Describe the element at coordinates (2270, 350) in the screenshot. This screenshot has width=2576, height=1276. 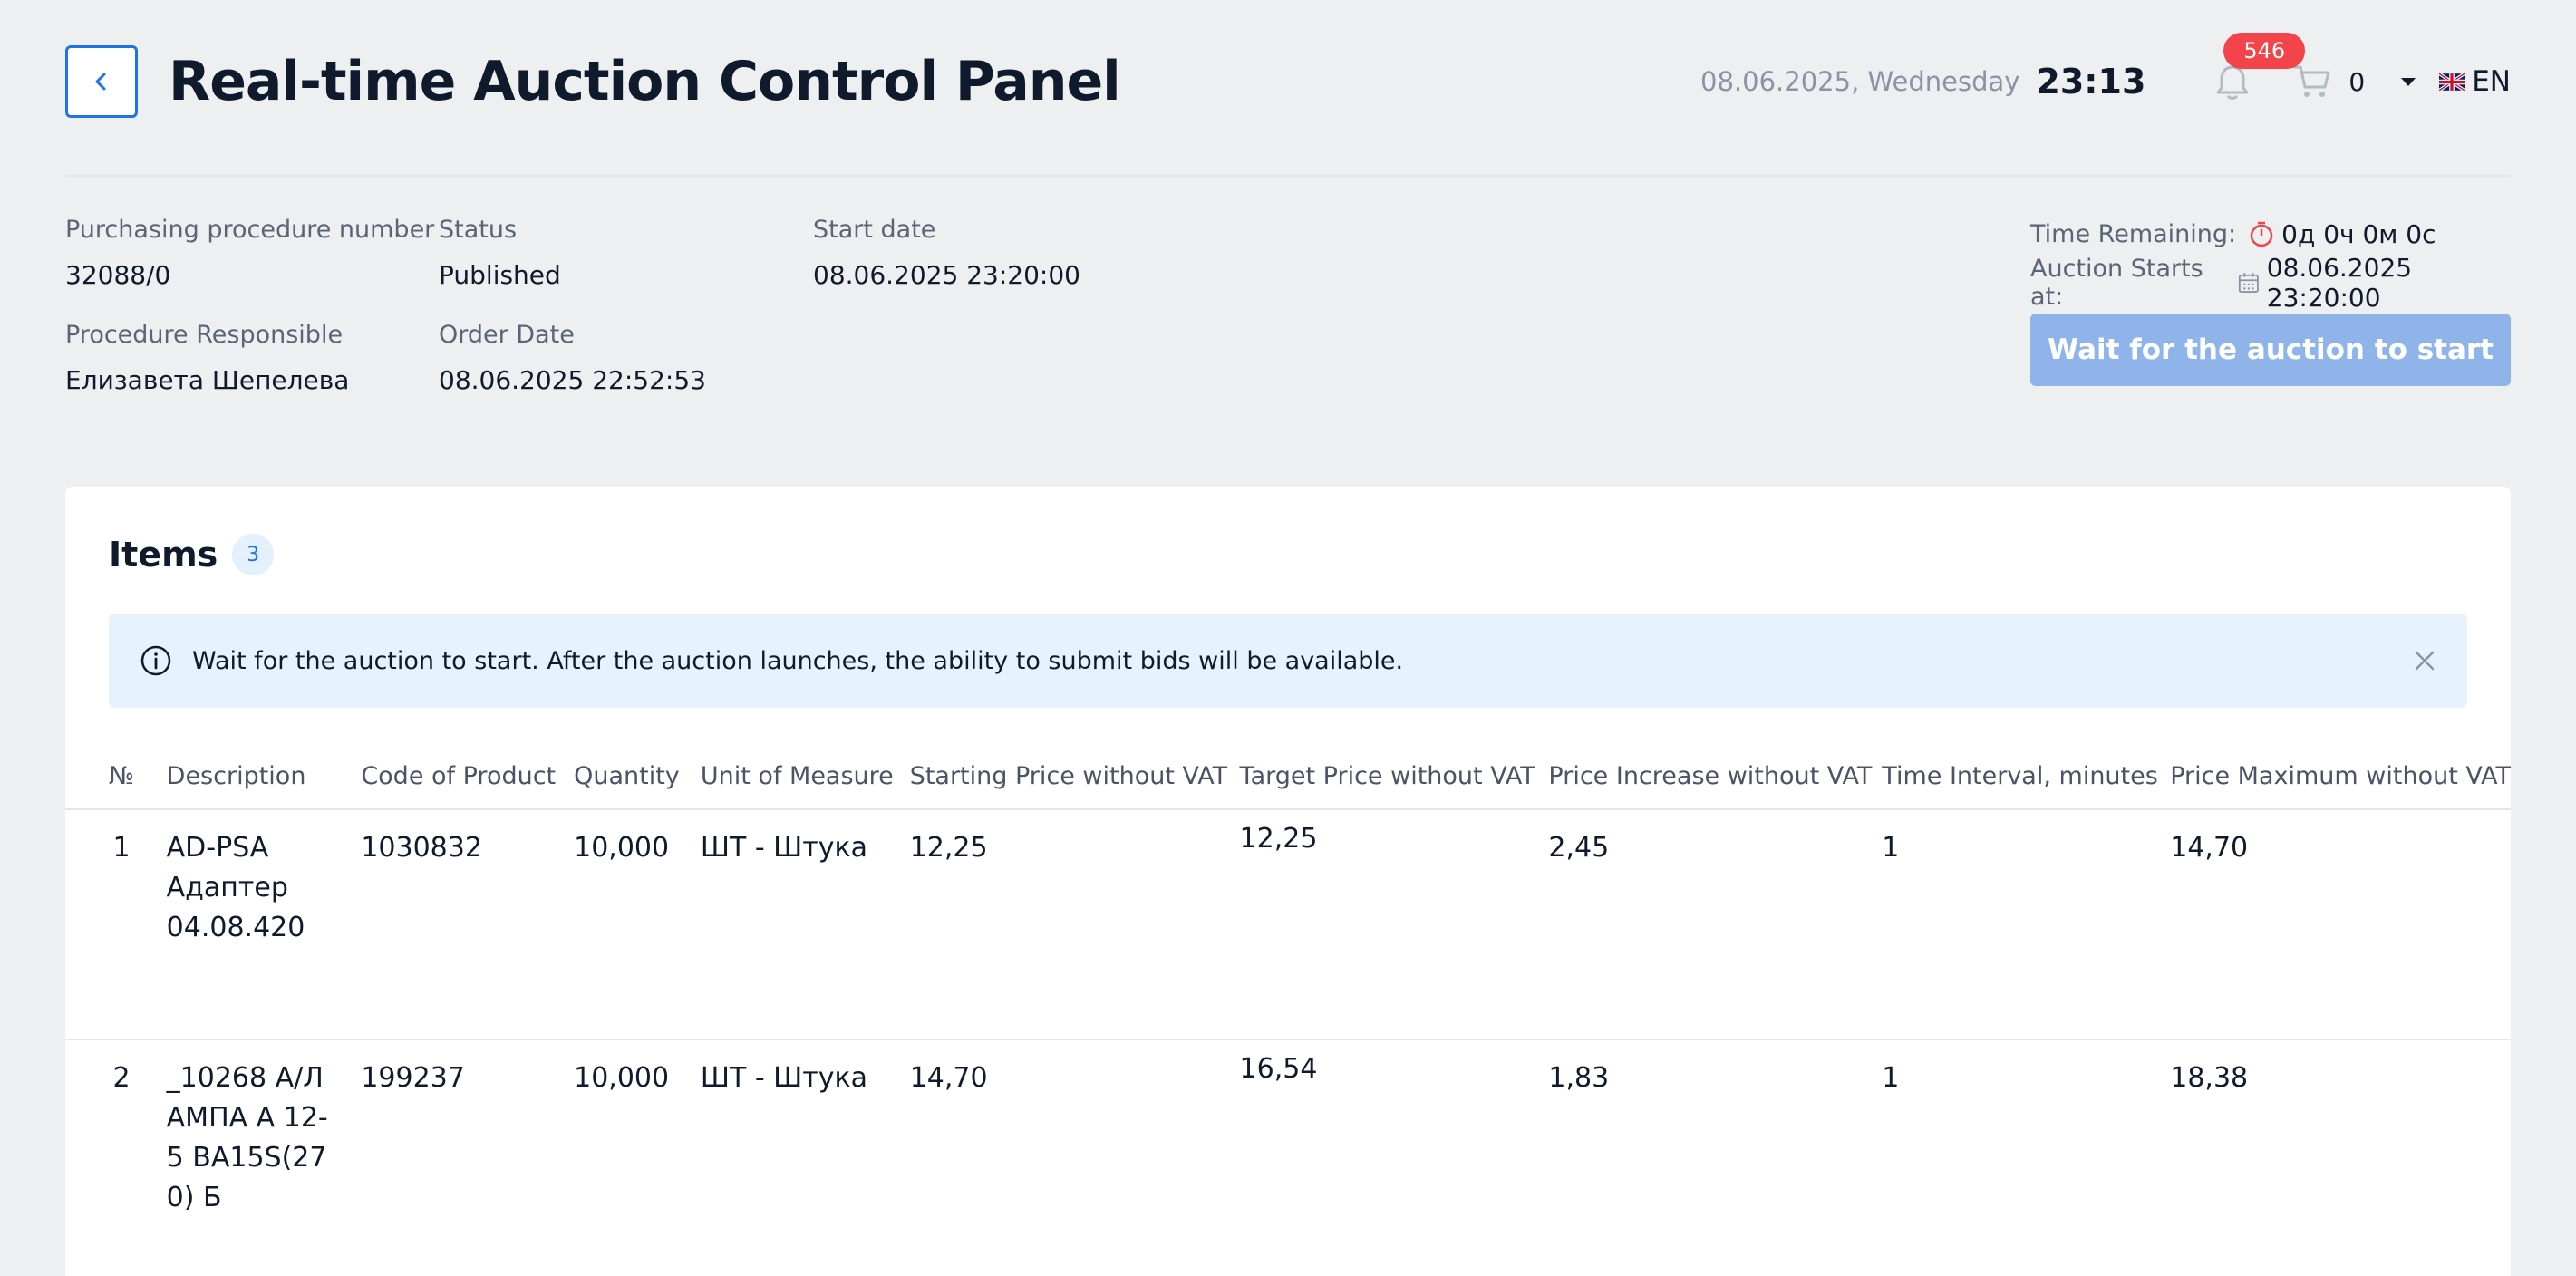
I see `wait-auction-button: Wait for the auction to start` at that location.